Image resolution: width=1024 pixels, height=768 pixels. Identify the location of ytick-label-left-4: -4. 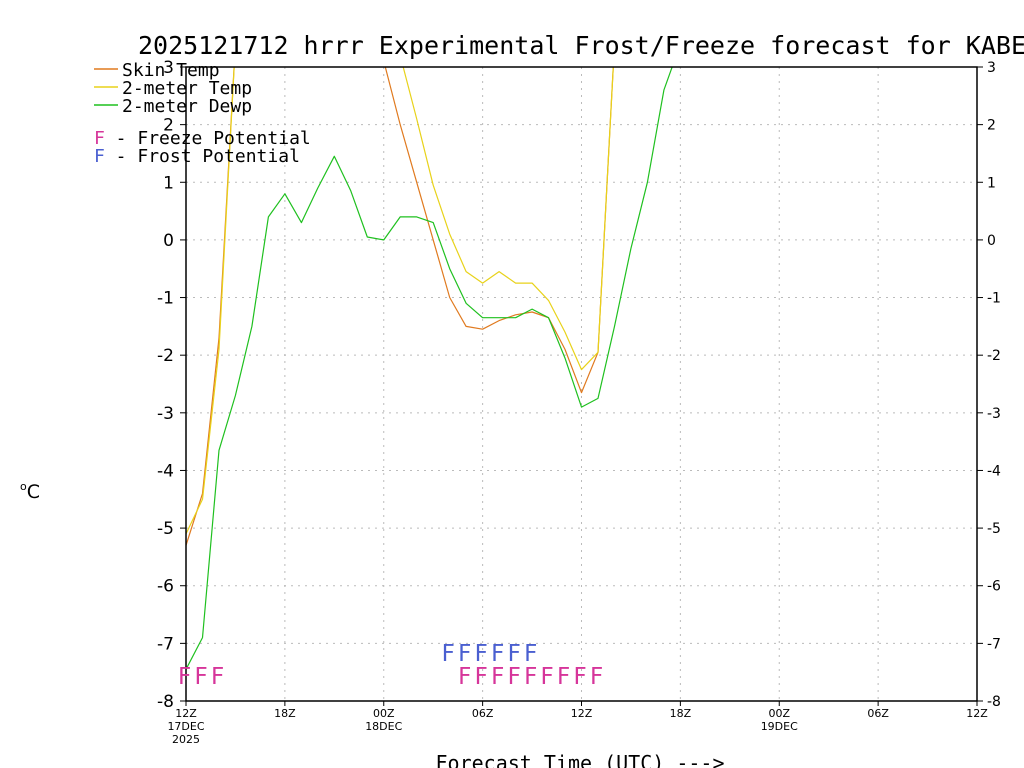
(165, 471).